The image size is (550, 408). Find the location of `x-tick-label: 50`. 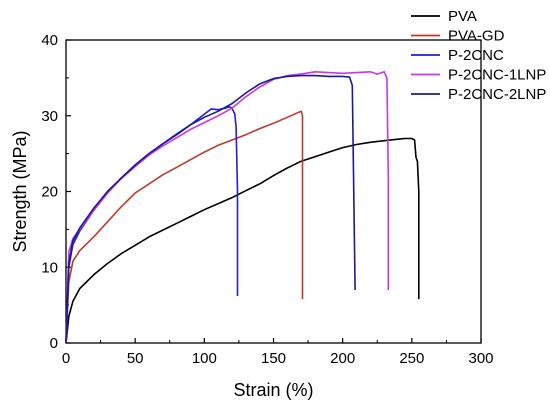

x-tick-label: 50 is located at coordinates (135, 358).